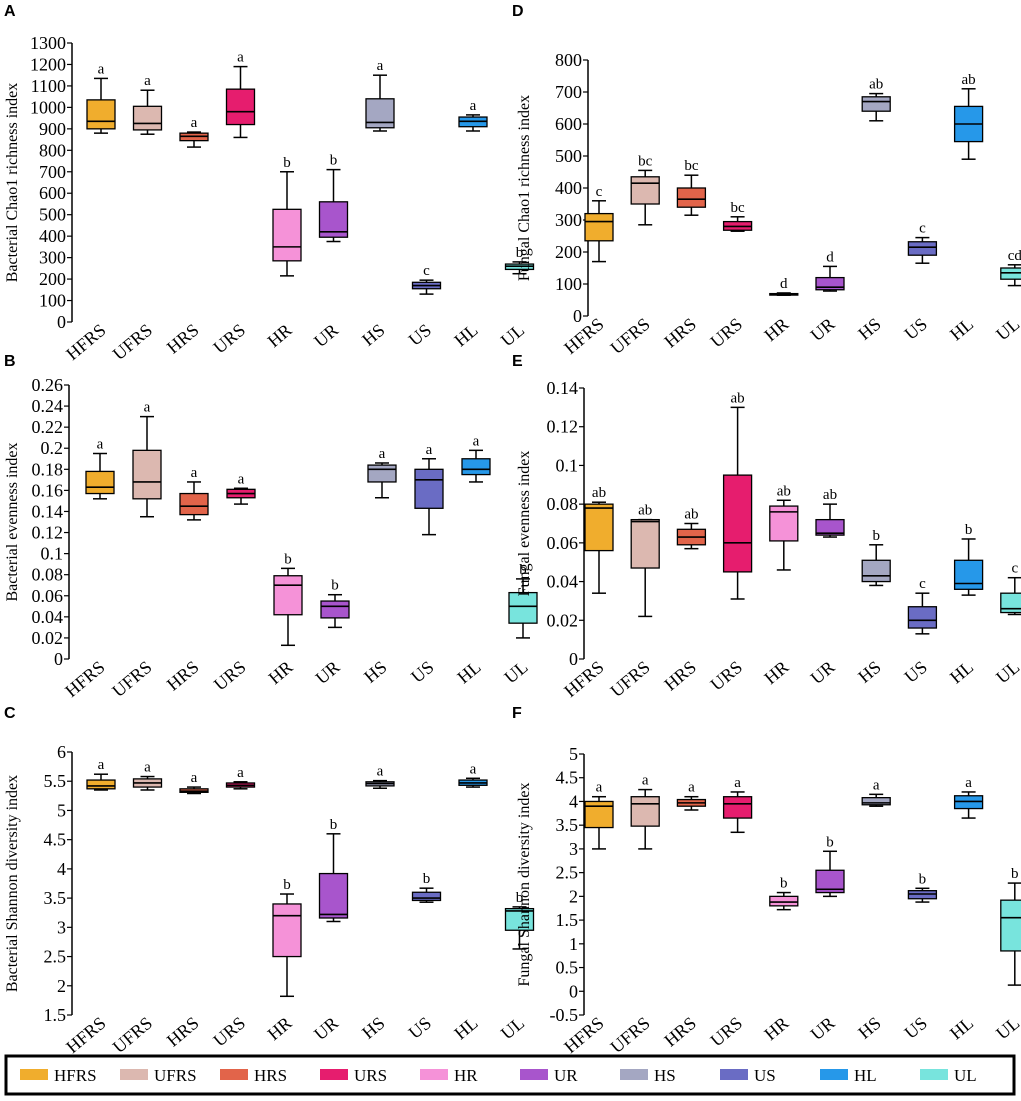  What do you see at coordinates (948, 1075) in the screenshot?
I see `legend-item-ul: UL` at bounding box center [948, 1075].